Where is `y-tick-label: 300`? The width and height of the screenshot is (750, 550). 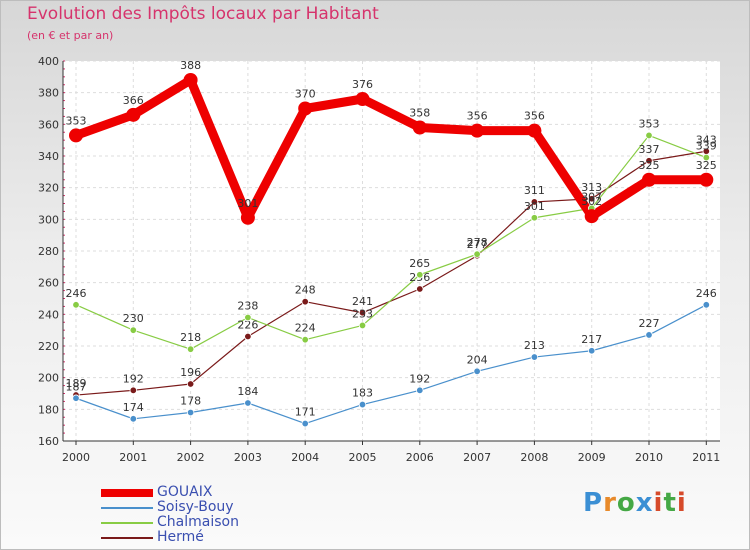 y-tick-label: 300 is located at coordinates (48, 219).